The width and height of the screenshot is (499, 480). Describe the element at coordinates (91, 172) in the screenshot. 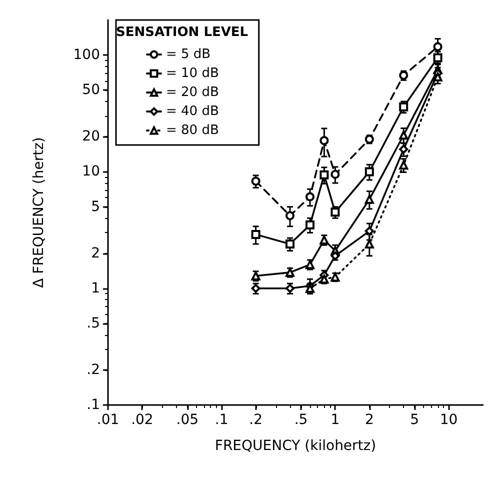

I see `y-tick-label: 10` at that location.